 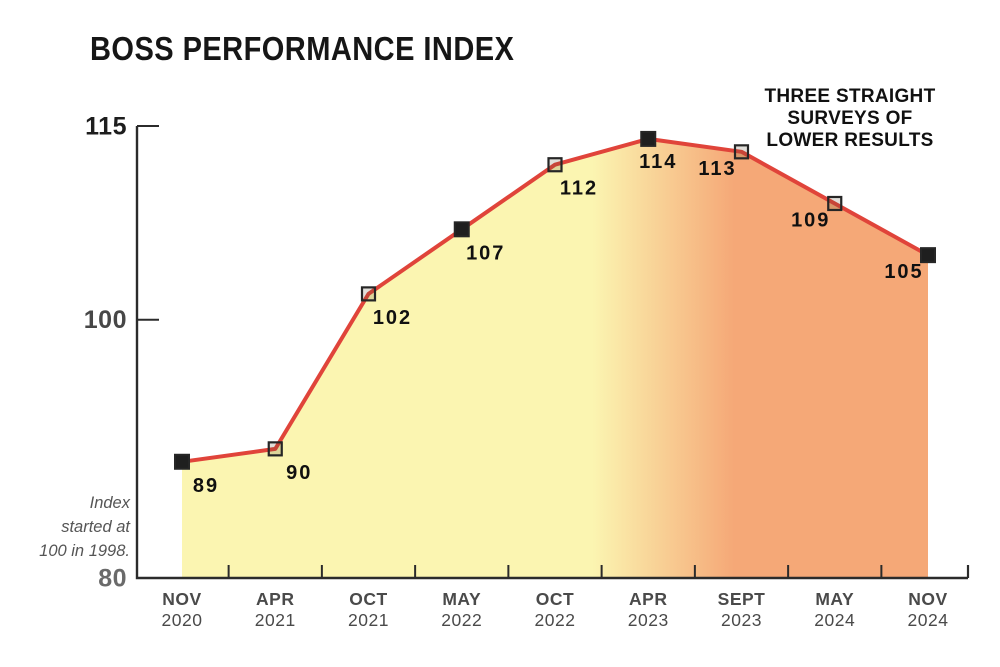 What do you see at coordinates (392, 318) in the screenshot?
I see `data-point-label: 102` at bounding box center [392, 318].